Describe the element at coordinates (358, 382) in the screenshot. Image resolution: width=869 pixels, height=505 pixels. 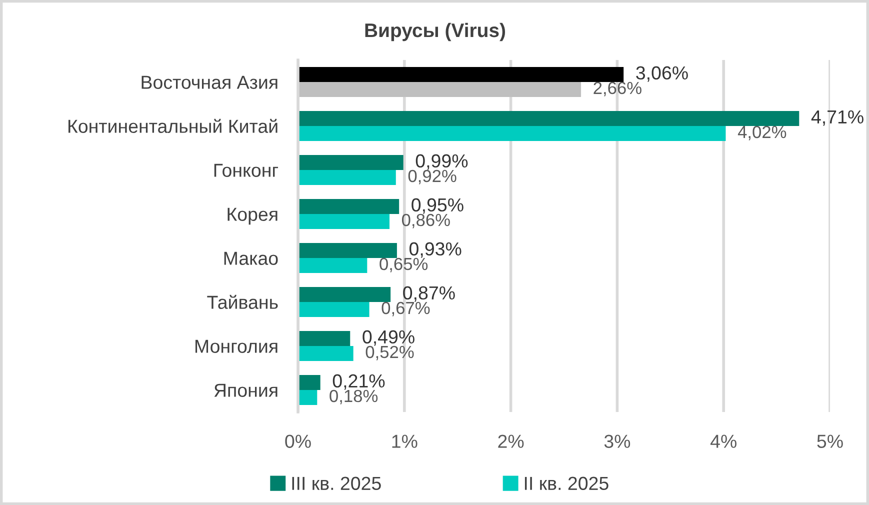
I see `data-label: 0,21%` at that location.